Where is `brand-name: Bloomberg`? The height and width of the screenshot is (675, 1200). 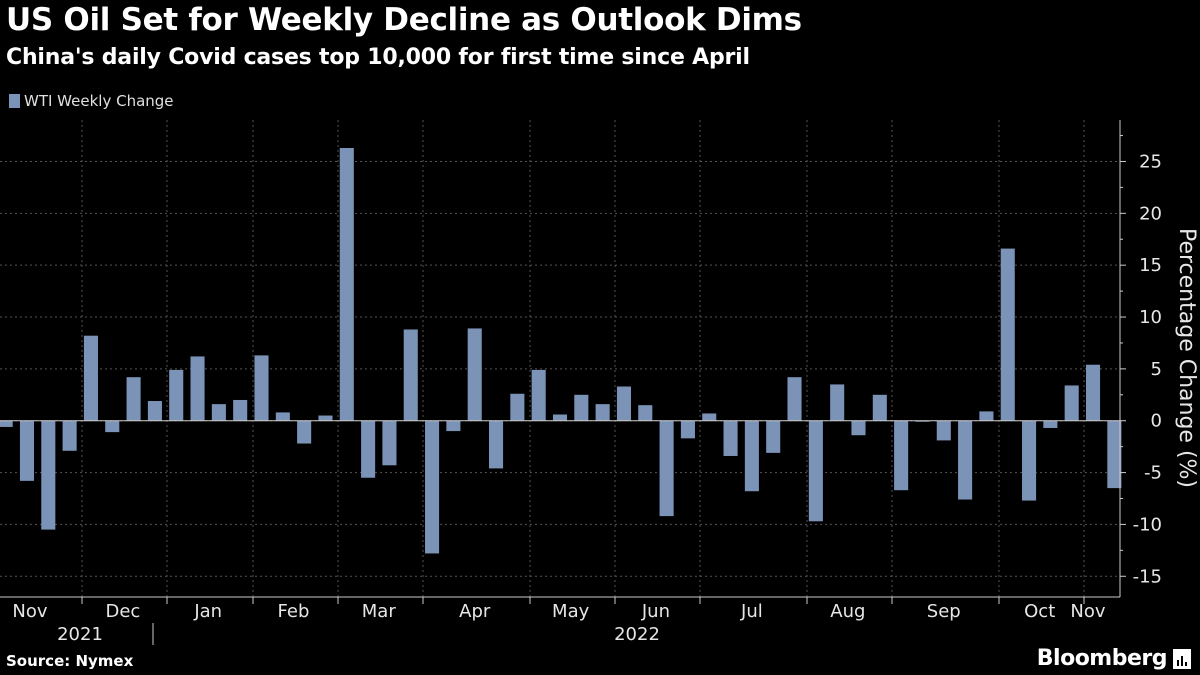
brand-name: Bloomberg is located at coordinates (1102, 658).